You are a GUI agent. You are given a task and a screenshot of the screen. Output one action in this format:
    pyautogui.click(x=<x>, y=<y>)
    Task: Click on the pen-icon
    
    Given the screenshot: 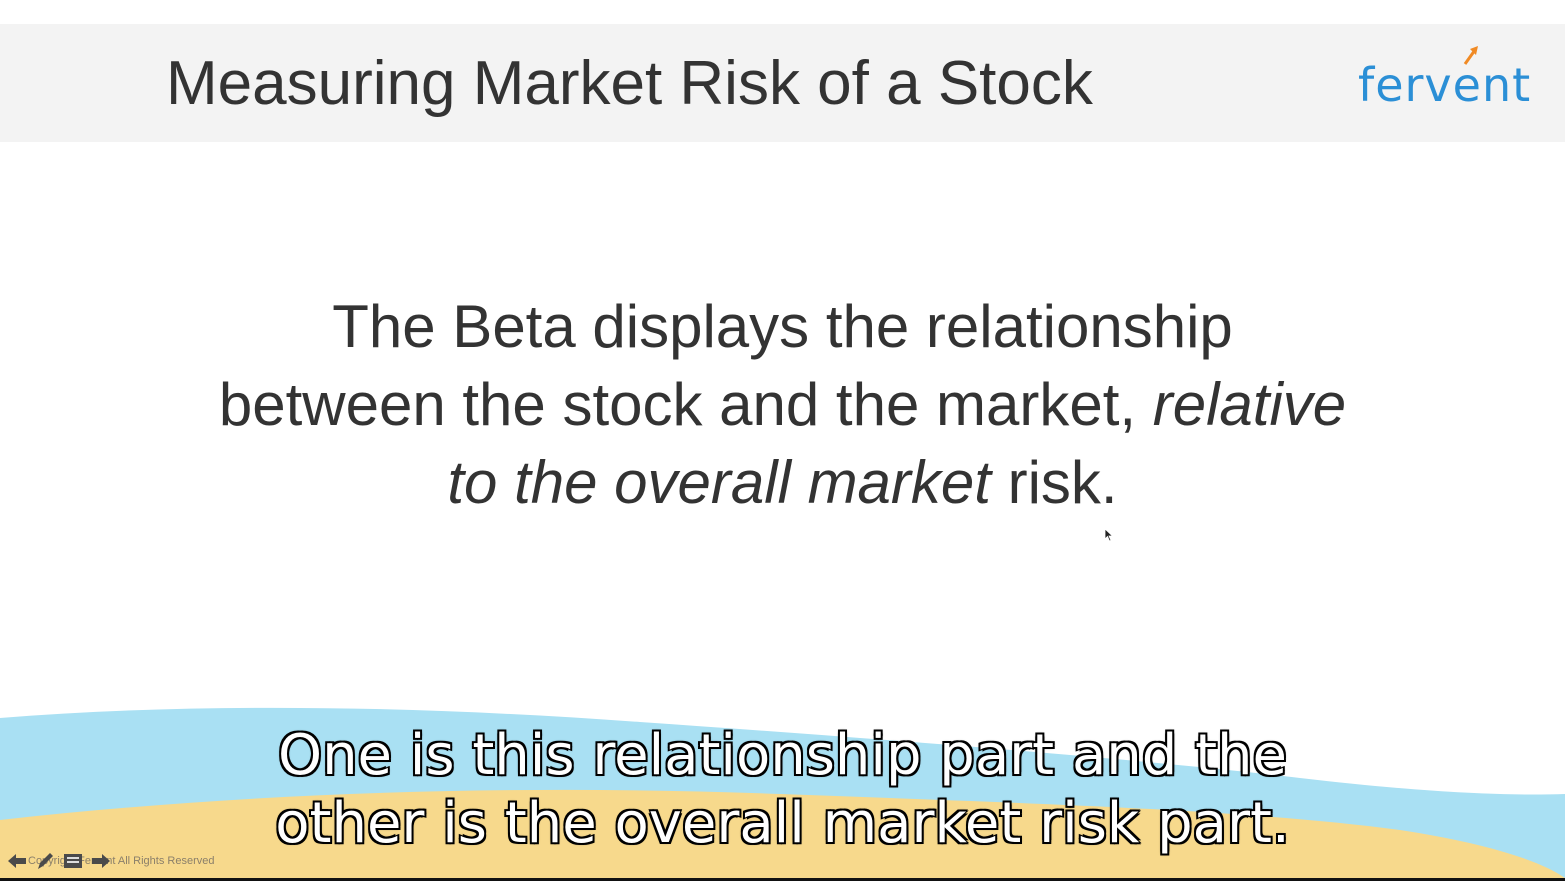 What is the action you would take?
    pyautogui.click(x=45, y=861)
    